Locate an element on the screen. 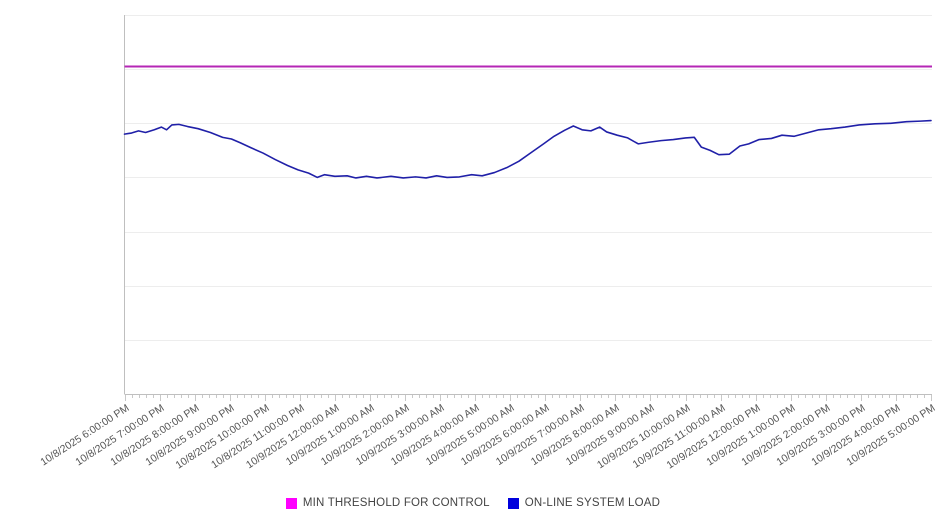 The image size is (946, 526). legend-item-min-threshold-for-control: MIN THRESHOLD FOR CONTROL is located at coordinates (387, 503).